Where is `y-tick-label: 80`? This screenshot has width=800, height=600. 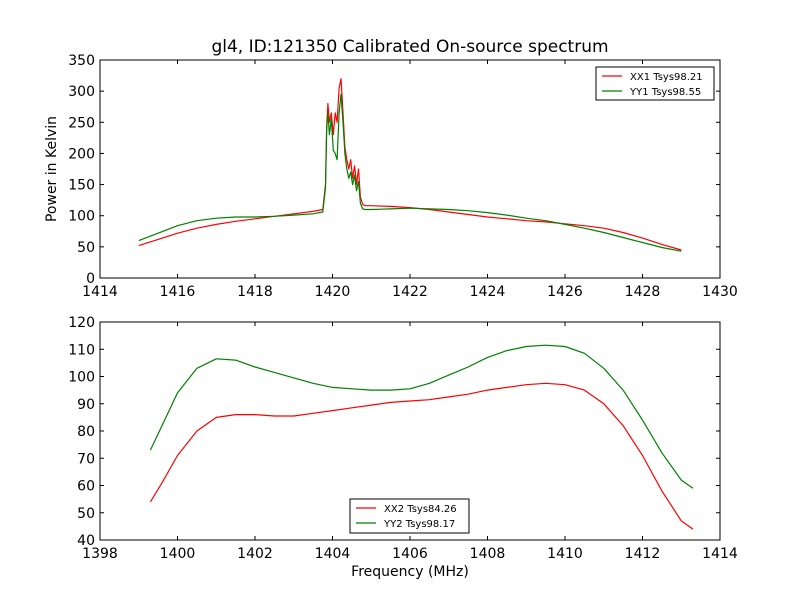
y-tick-label: 80 is located at coordinates (86, 432).